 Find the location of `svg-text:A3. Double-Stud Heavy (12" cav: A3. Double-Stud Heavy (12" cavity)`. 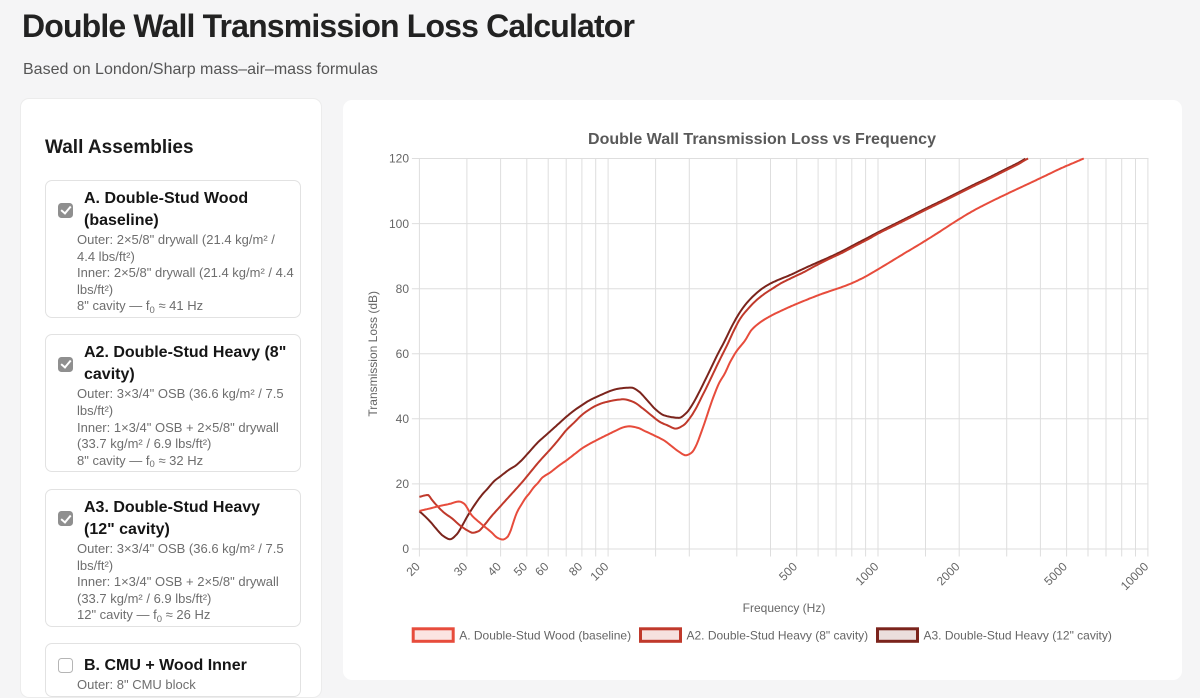

svg-text:A3. Double-Stud Heavy (12" cav: A3. Double-Stud Heavy (12" cavity) is located at coordinates (1018, 635).